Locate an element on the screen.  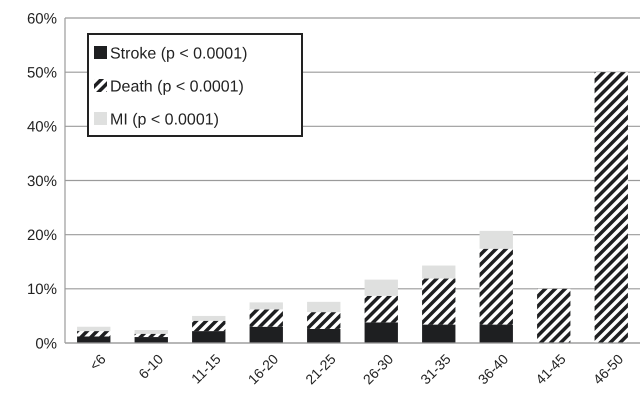
legend-label: Death (p < 0.0001) is located at coordinates (177, 87).